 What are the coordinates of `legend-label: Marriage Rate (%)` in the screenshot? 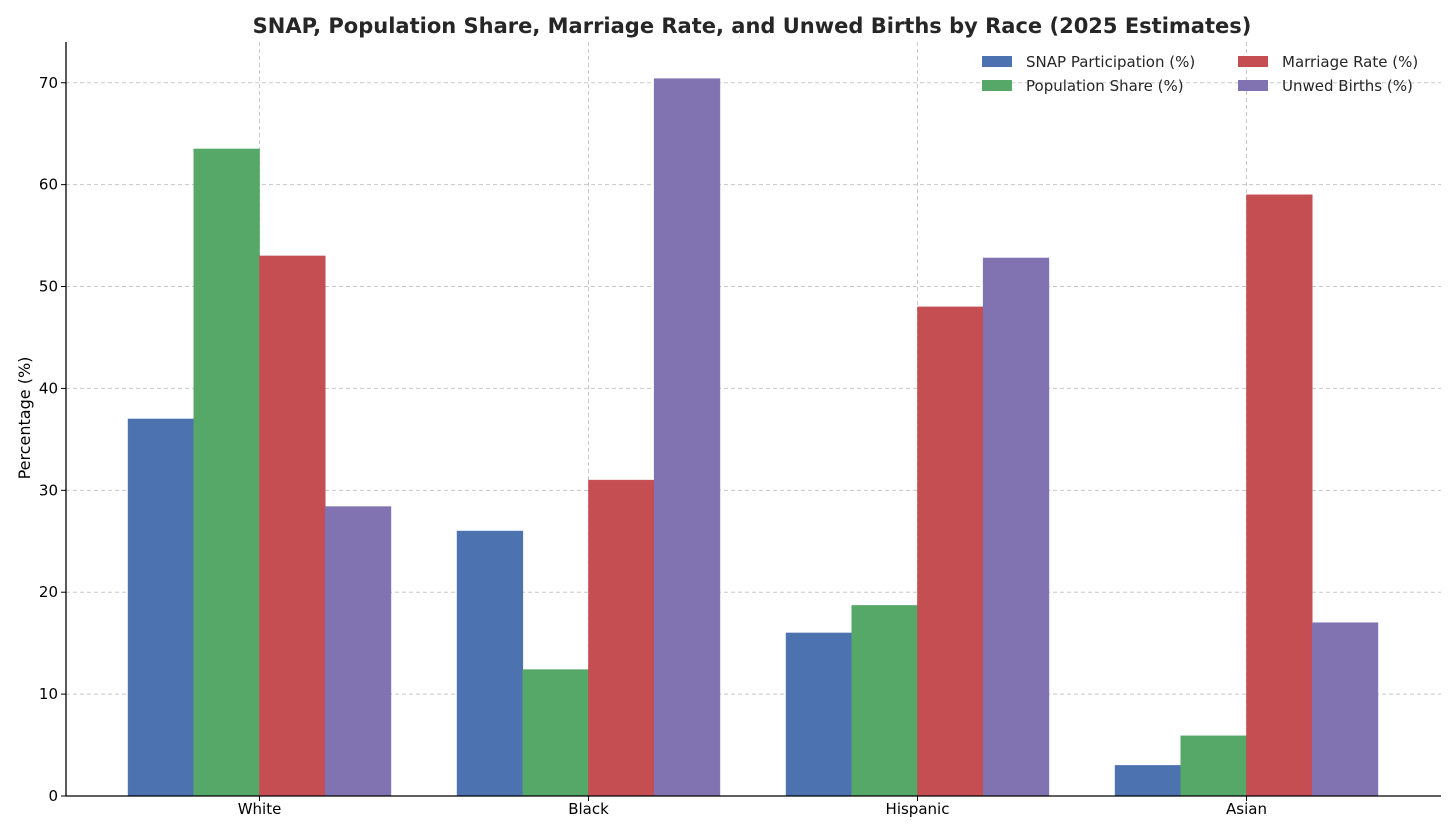 It's located at (1350, 62).